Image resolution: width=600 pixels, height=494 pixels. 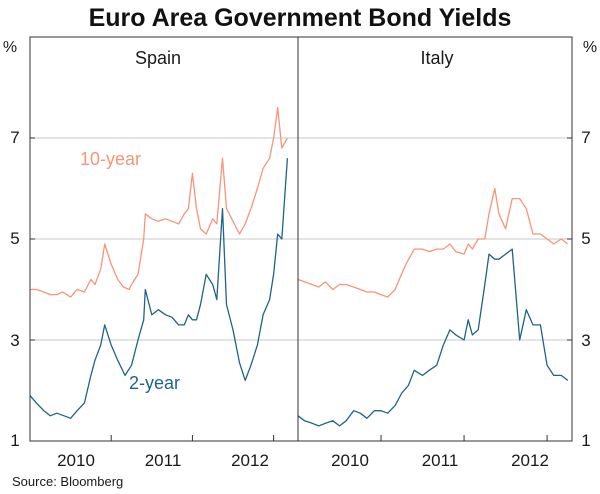 I want to click on left-y-ticks: 7 5 3 1, so click(x=14, y=289).